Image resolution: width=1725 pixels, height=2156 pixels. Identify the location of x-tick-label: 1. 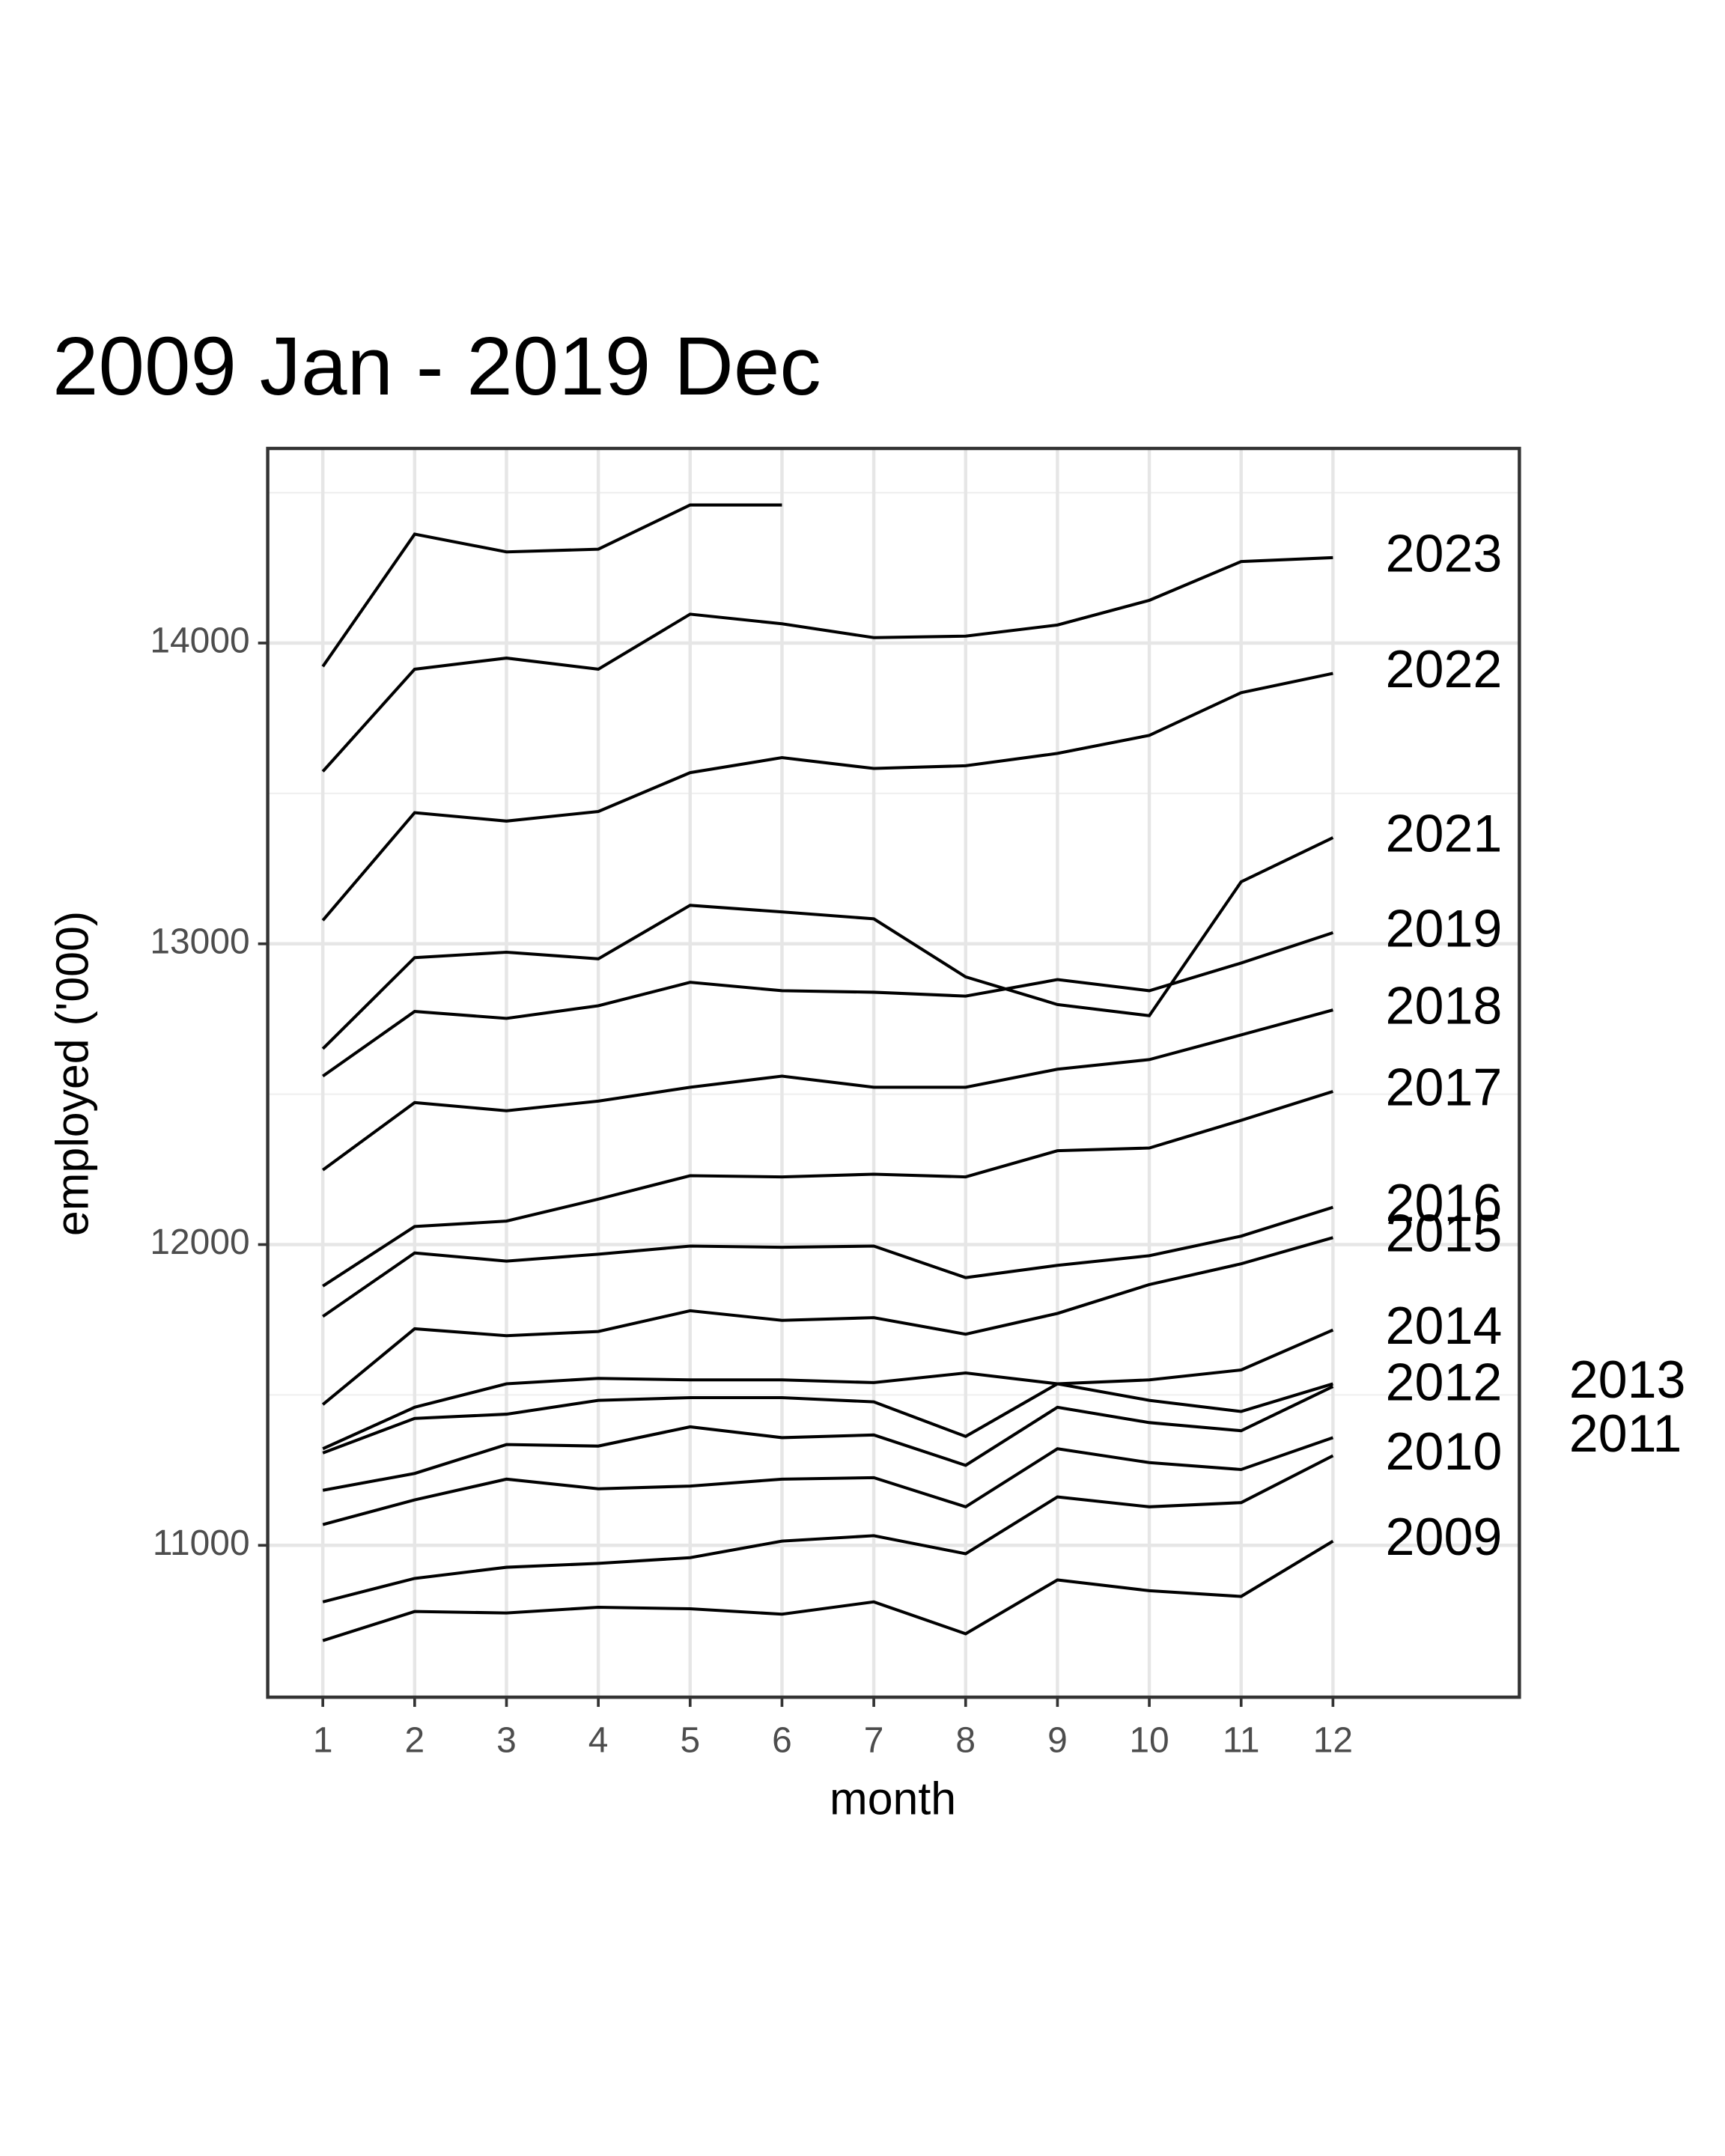
(323, 1741).